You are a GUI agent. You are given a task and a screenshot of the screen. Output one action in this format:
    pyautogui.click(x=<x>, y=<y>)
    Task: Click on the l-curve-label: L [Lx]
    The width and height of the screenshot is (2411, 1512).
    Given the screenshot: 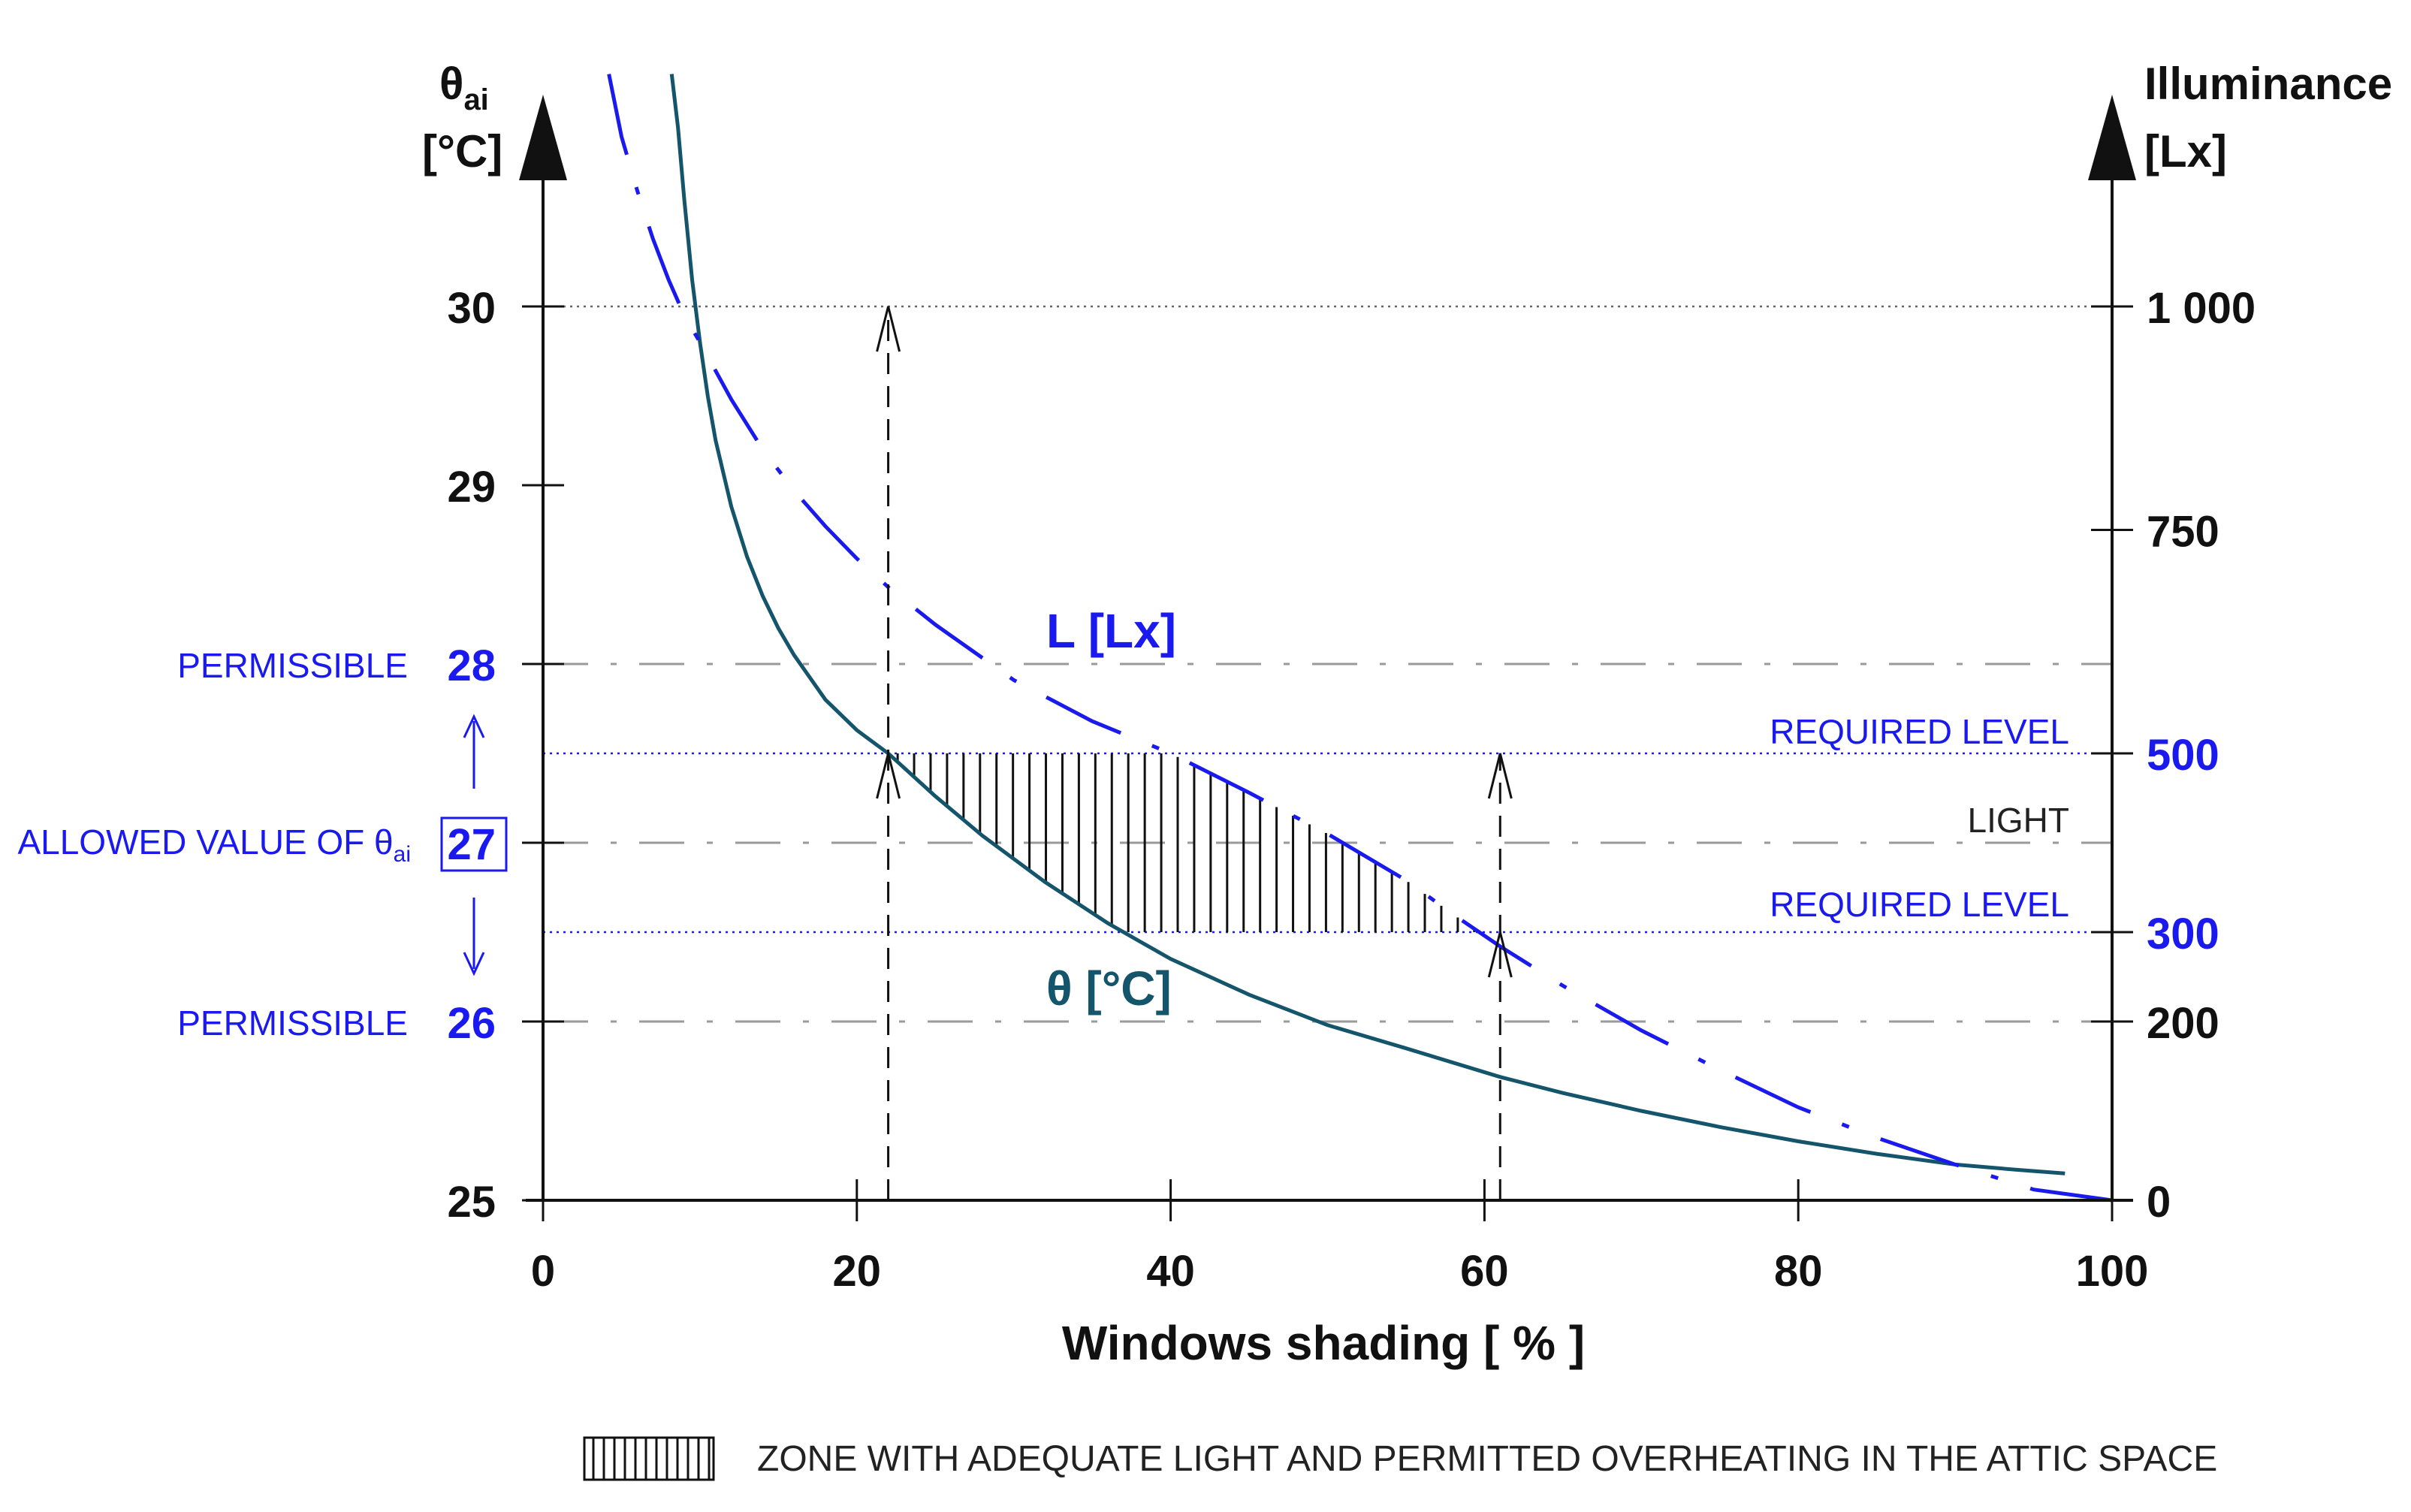 What is the action you would take?
    pyautogui.click(x=1111, y=631)
    